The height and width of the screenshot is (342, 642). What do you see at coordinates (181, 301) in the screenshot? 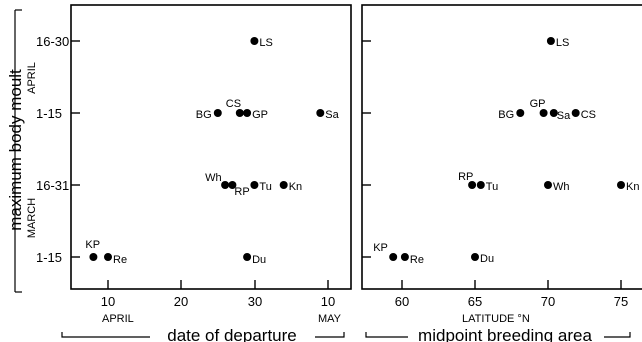
I see `x-tick-label-20: 20` at bounding box center [181, 301].